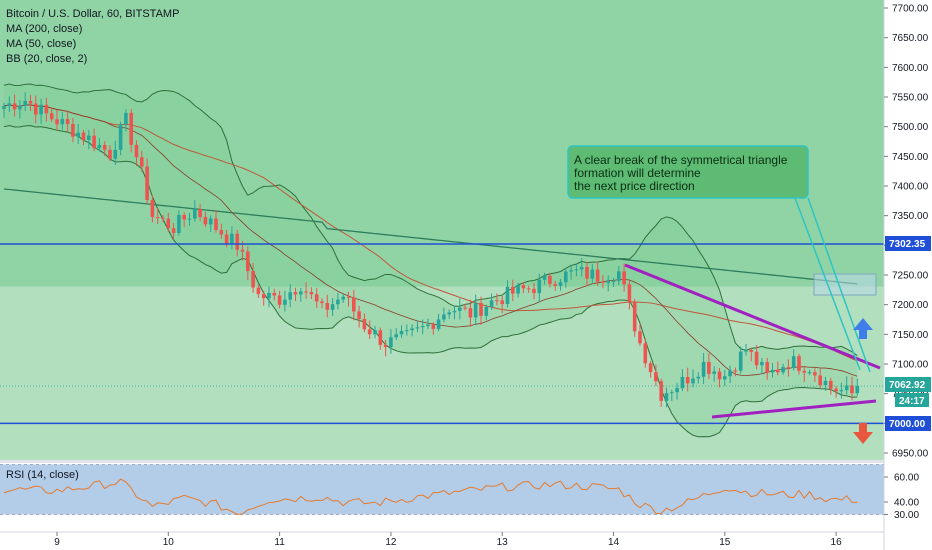  I want to click on symbol-title: Bitcoin / U.S. Dollar, 60, BITSTAMP, so click(92, 14).